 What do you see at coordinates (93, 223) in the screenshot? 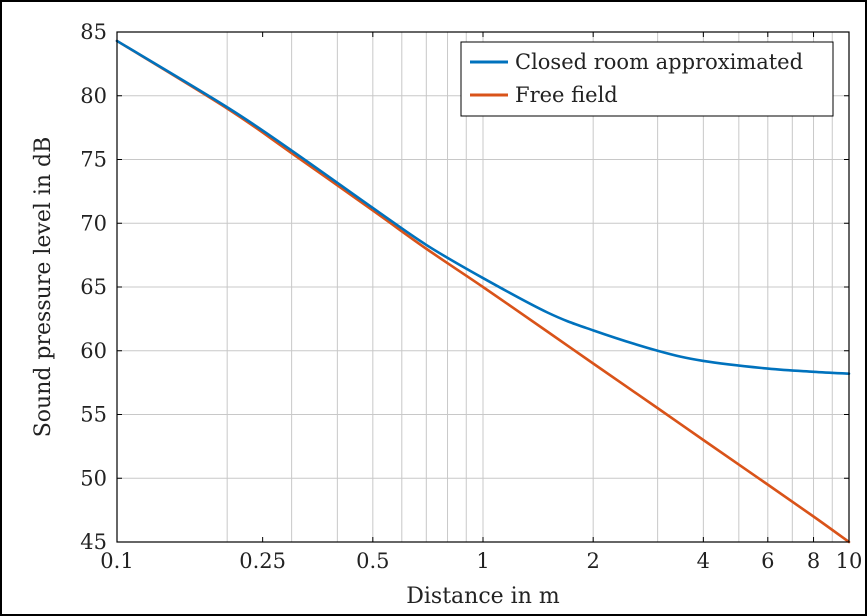
I see `y-tick-label: 70` at bounding box center [93, 223].